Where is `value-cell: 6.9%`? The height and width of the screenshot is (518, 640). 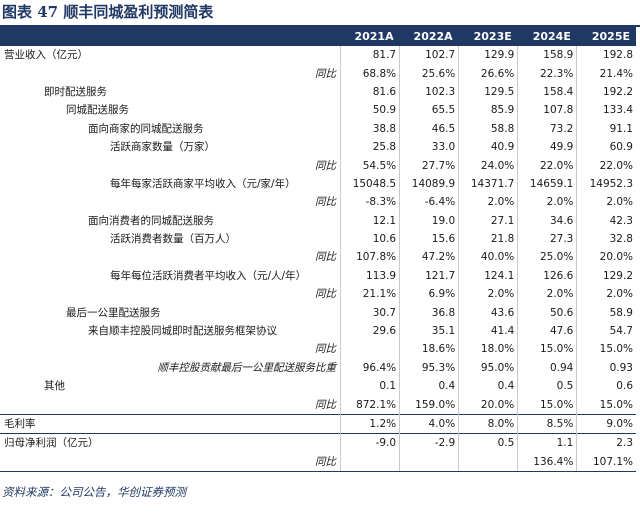
value-cell: 6.9% is located at coordinates (429, 294).